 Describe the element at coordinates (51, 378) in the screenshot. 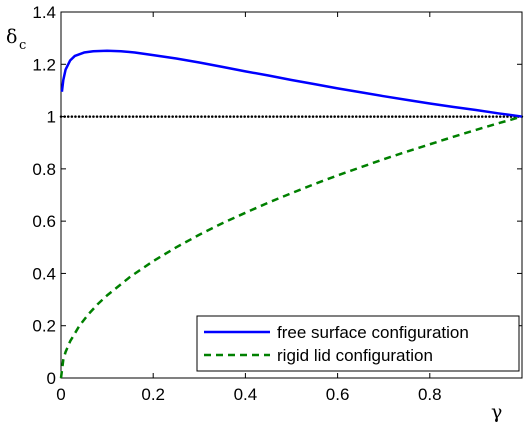

I see `y-tick-label: 0` at that location.